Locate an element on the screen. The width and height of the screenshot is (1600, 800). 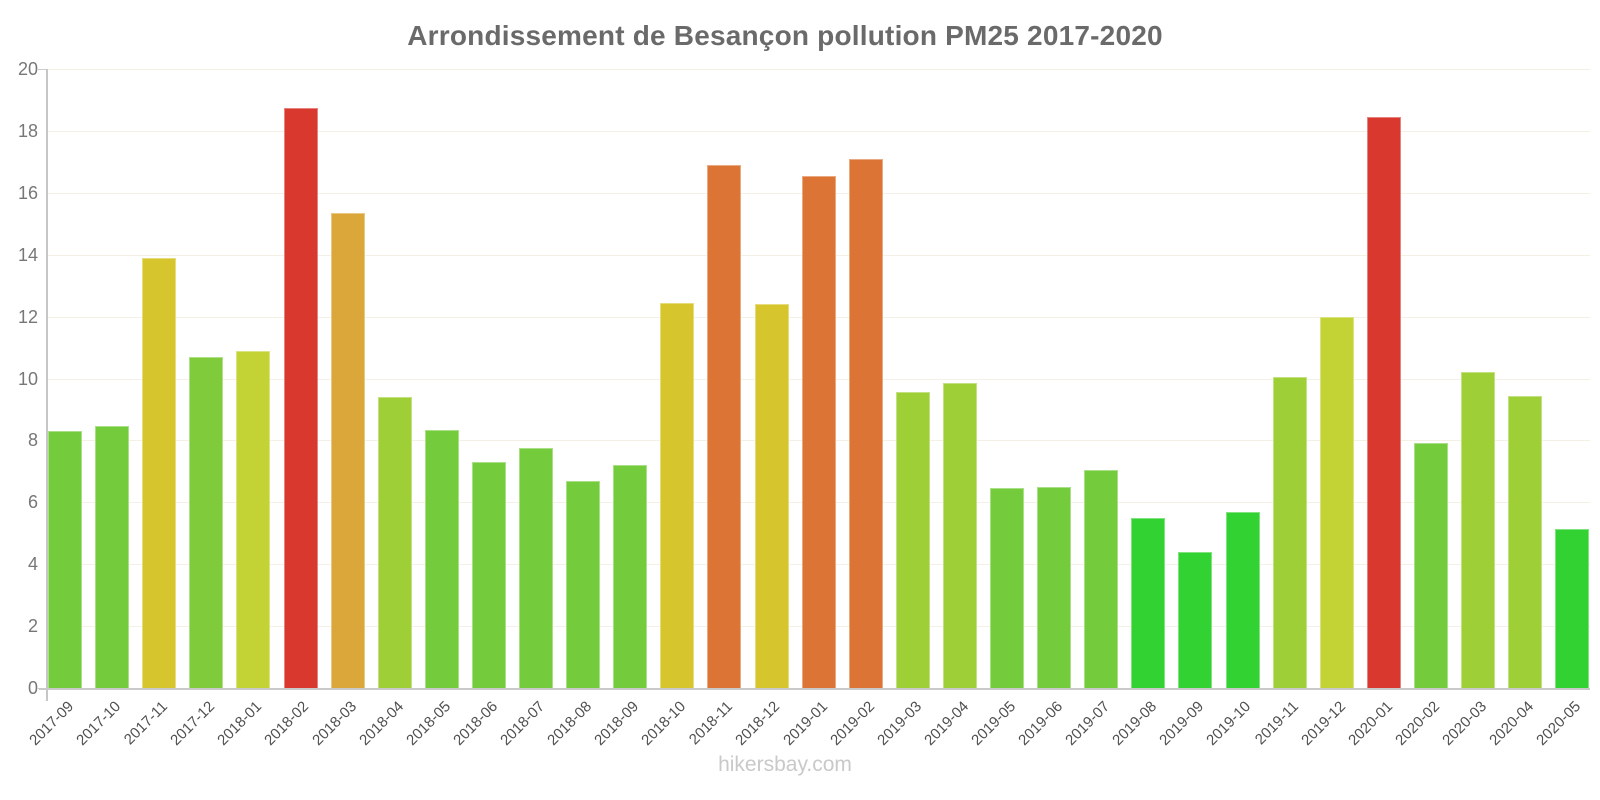
x-axis-tick-label: 2018-07 is located at coordinates (523, 723).